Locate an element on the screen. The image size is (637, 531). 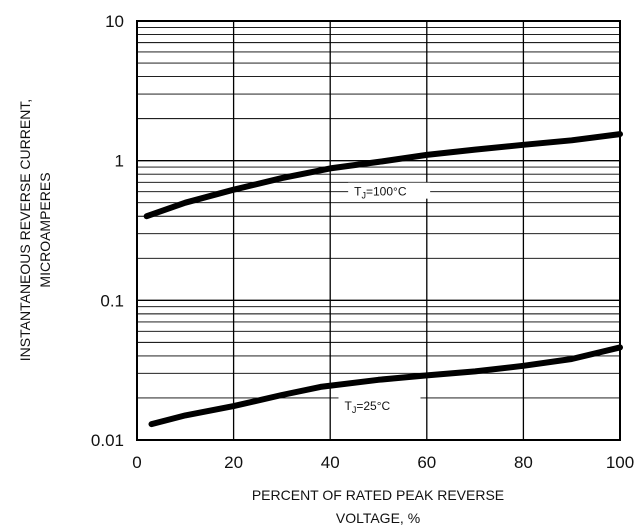
series-labels: TJ=100°C TJ=25°C is located at coordinates (384, 298).